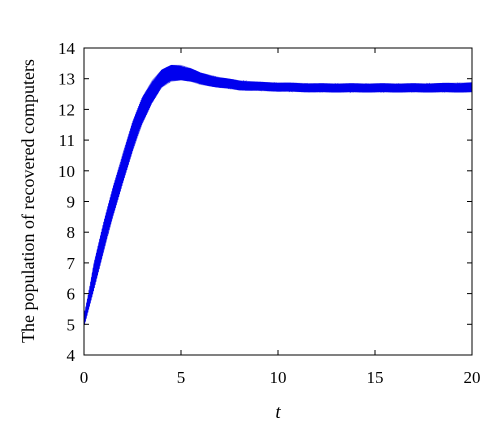 Image resolution: width=500 pixels, height=441 pixels. Describe the element at coordinates (71, 232) in the screenshot. I see `y-tick-label: 8` at that location.